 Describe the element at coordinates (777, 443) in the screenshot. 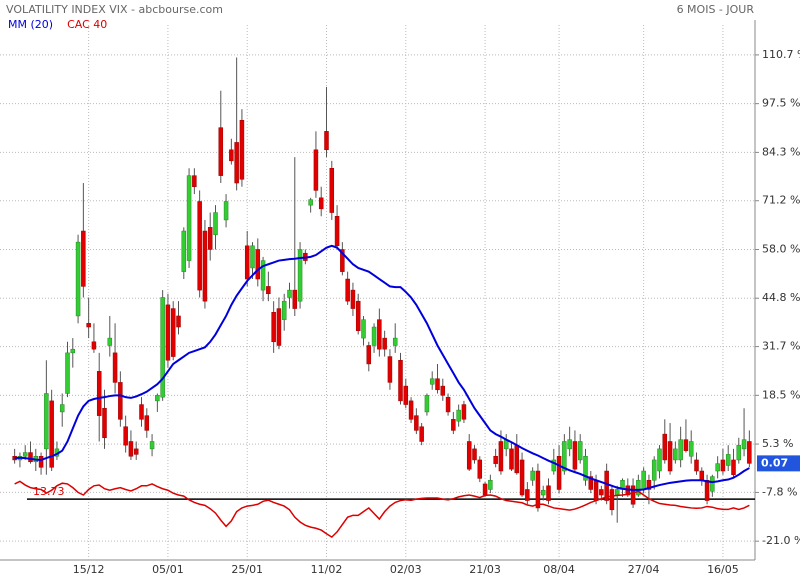

I see `y-tick-label: 5.3 %` at that location.